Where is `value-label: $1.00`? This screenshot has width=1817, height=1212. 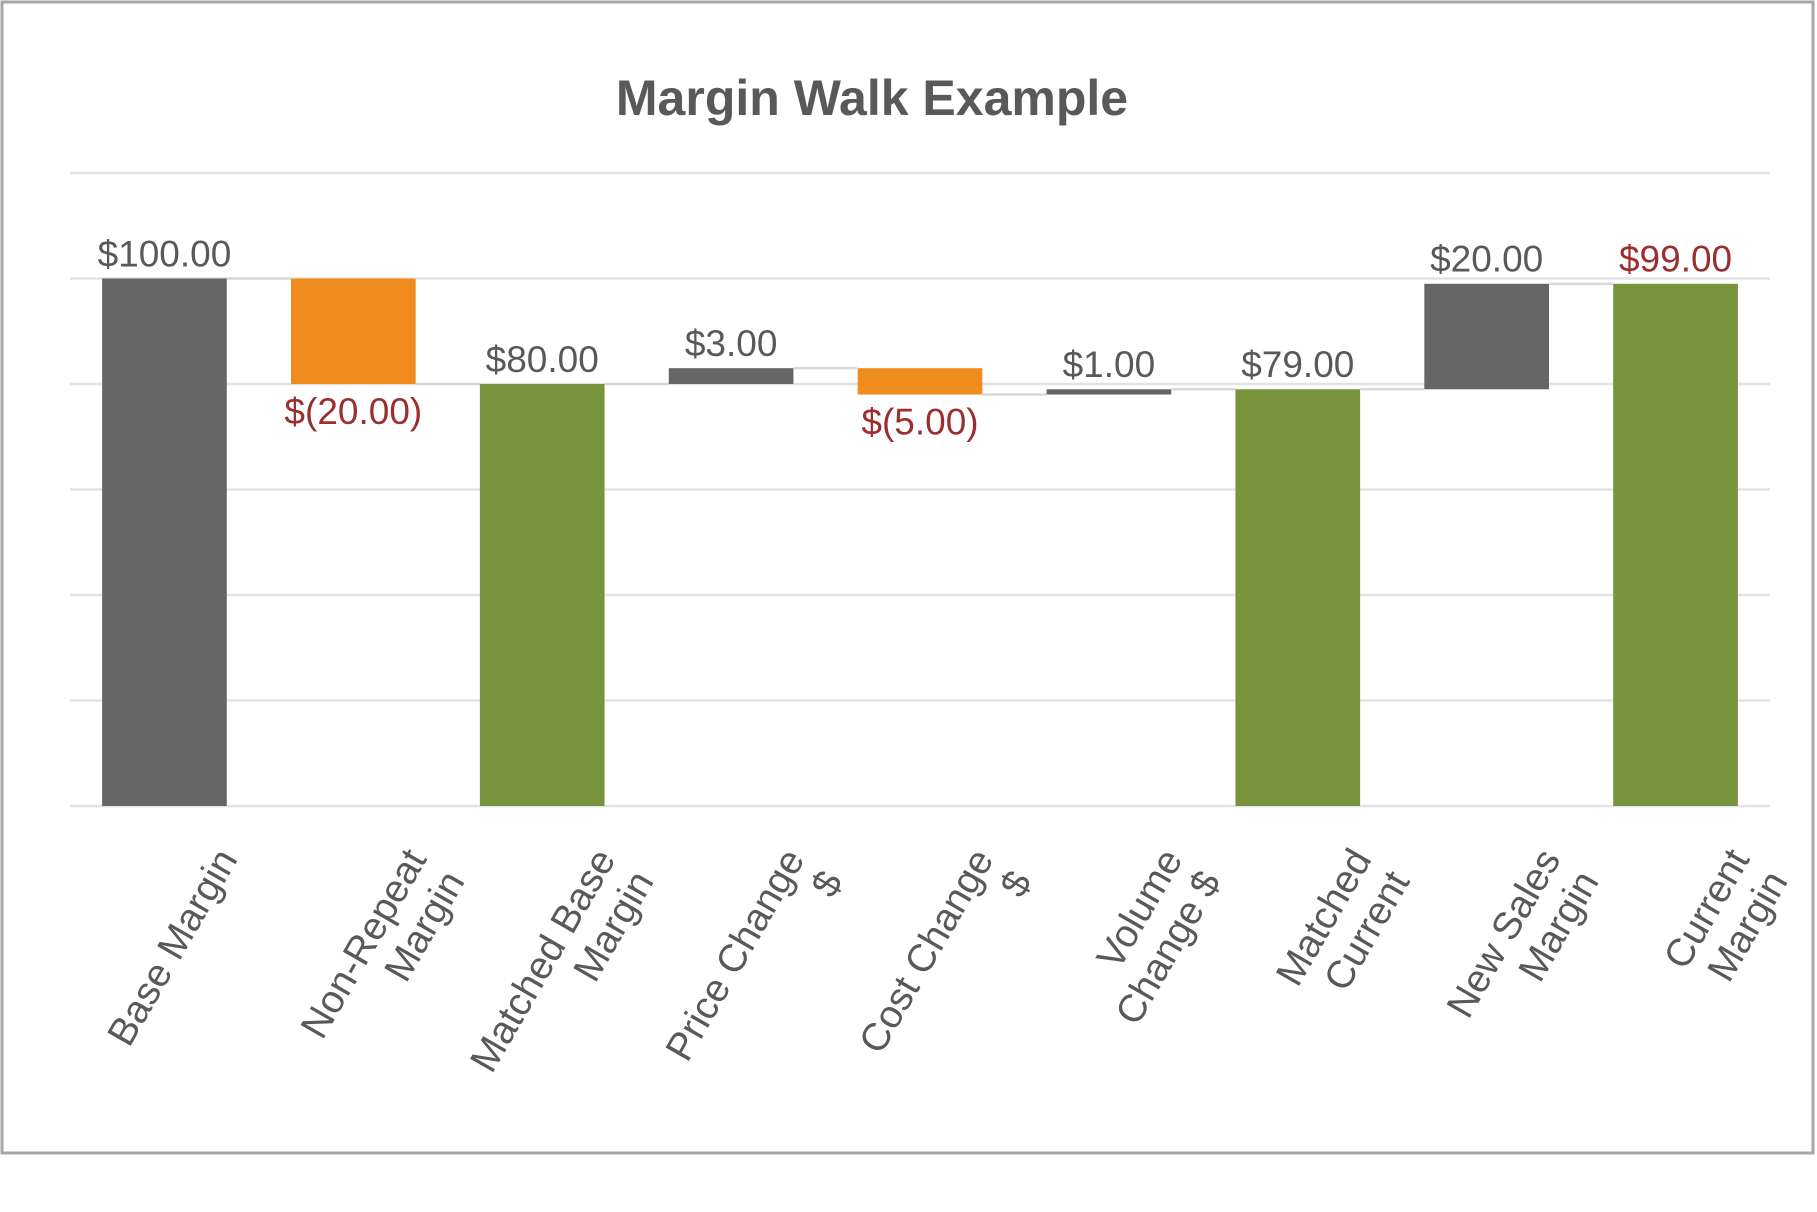
value-label: $1.00 is located at coordinates (1109, 364).